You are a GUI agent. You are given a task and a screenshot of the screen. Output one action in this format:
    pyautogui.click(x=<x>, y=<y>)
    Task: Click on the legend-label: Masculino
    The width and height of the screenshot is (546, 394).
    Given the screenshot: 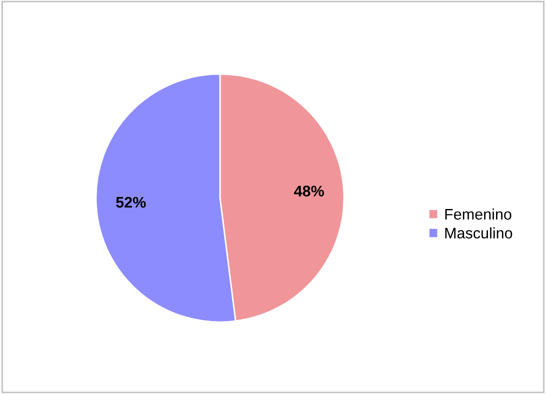 What is the action you would take?
    pyautogui.click(x=478, y=233)
    